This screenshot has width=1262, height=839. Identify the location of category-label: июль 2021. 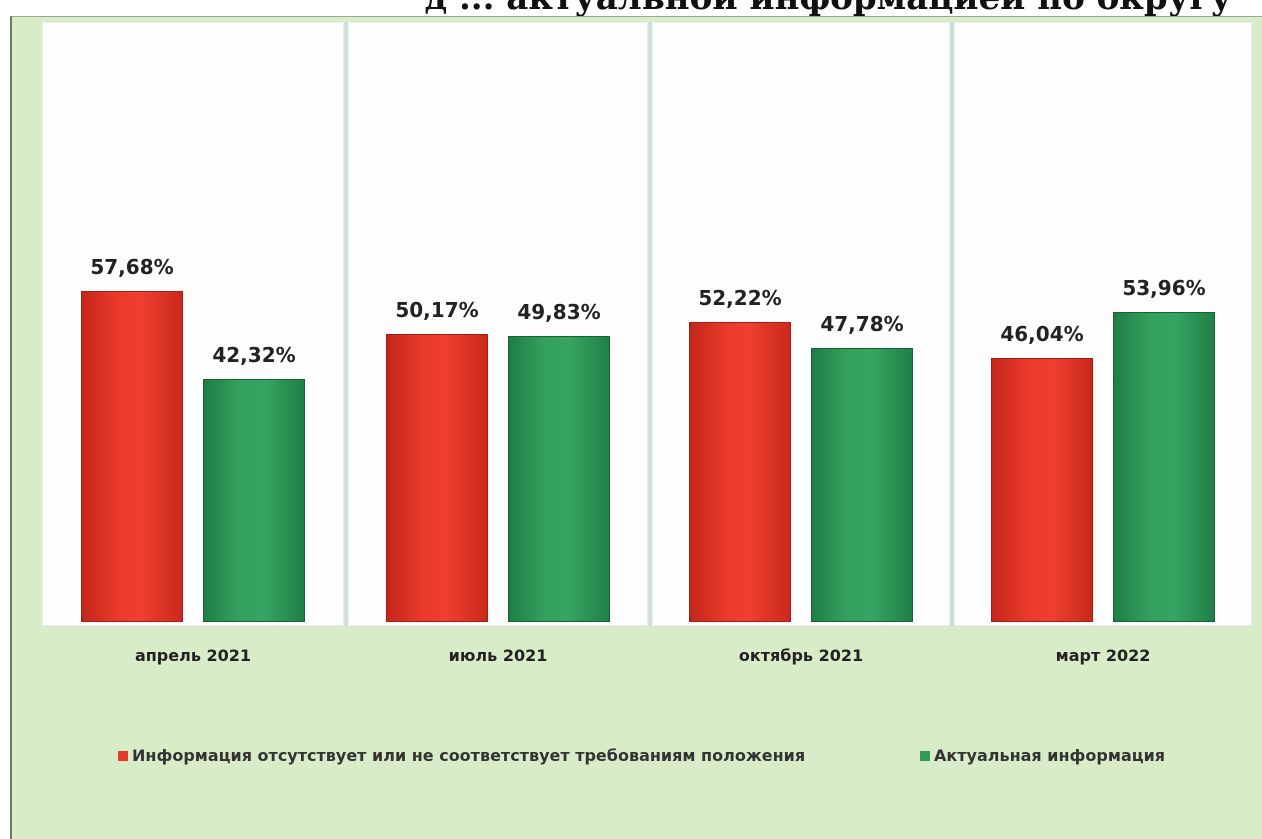
(498, 655).